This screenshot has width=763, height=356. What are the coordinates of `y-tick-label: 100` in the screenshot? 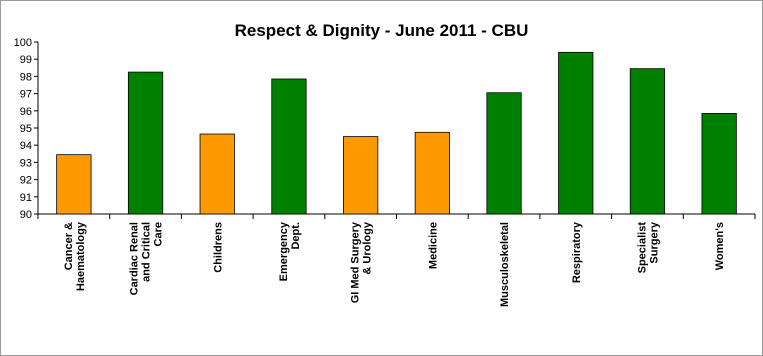 It's located at (23, 43).